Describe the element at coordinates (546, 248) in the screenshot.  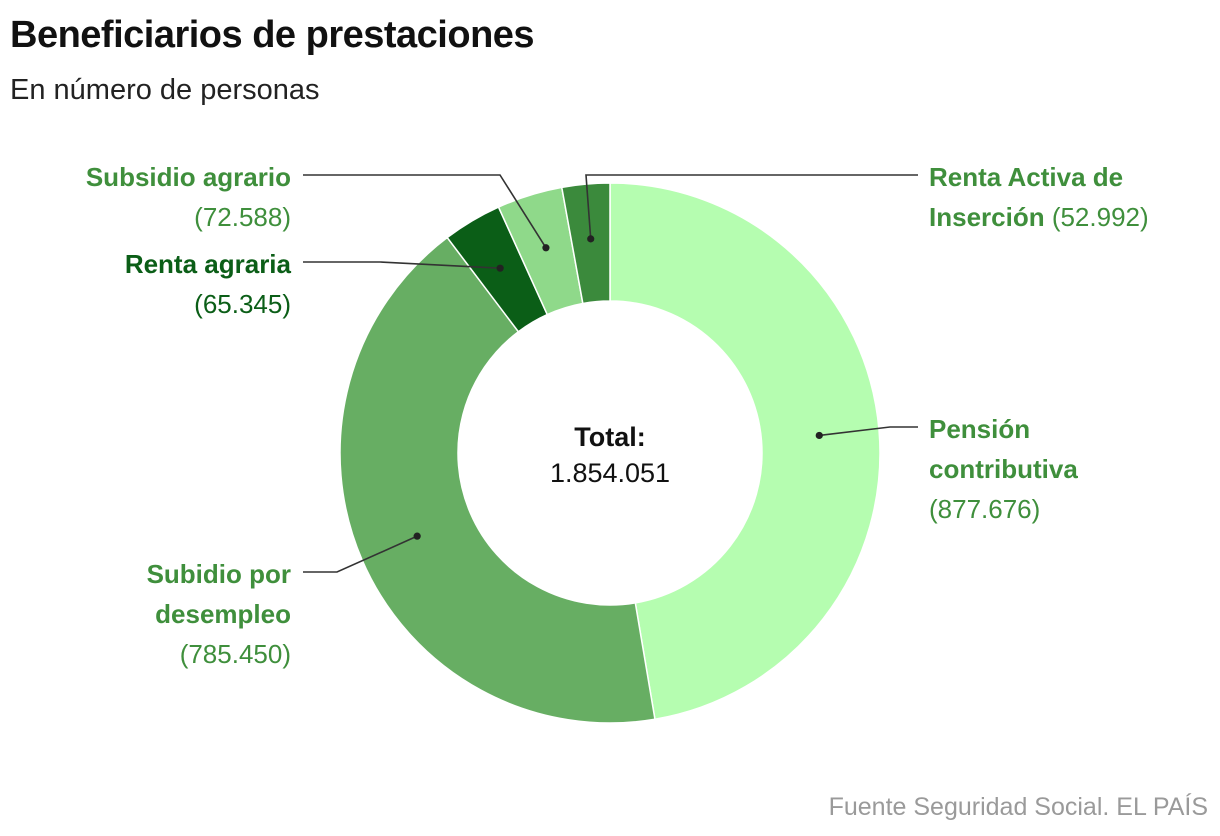
I see `leader-dot-subsidio-agrario` at that location.